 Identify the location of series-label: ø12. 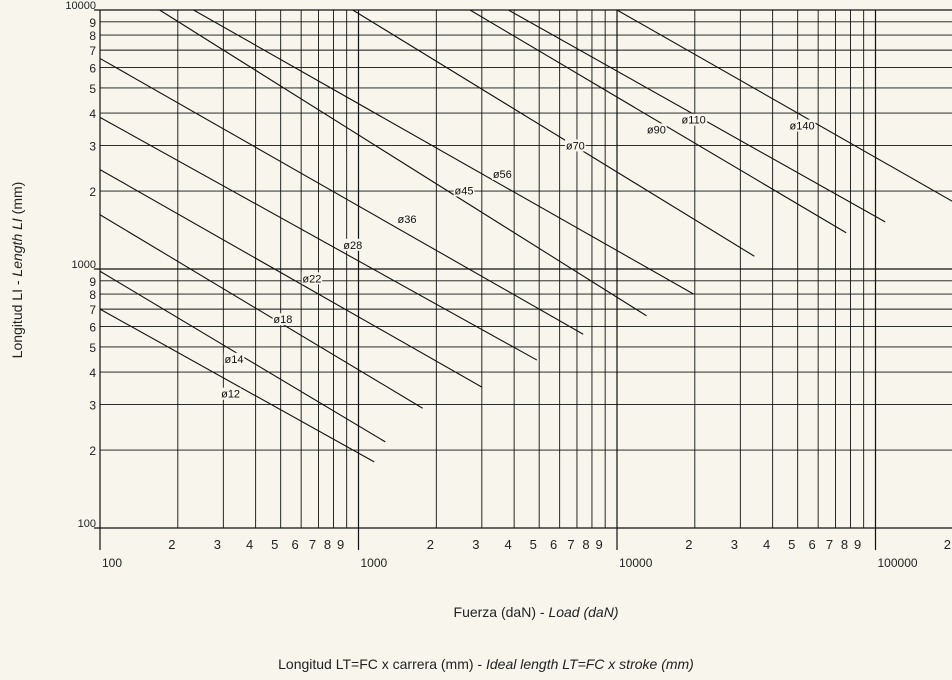
(230, 395).